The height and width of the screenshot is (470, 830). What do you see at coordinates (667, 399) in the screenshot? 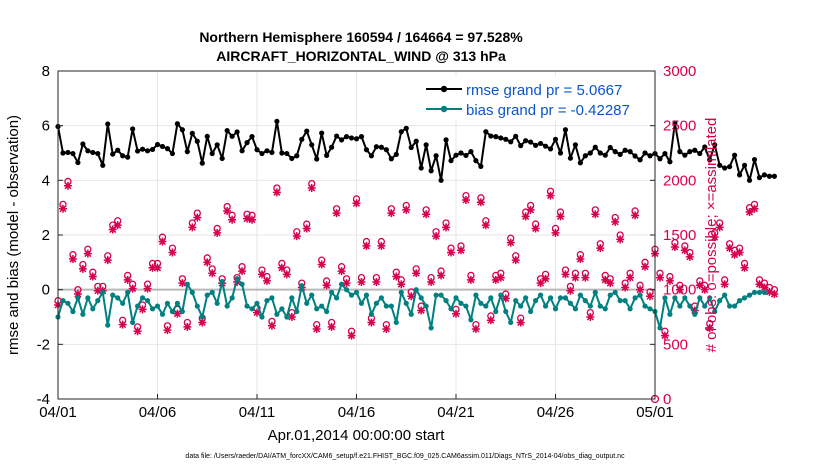
I see `y-right-tick-label: 0` at bounding box center [667, 399].